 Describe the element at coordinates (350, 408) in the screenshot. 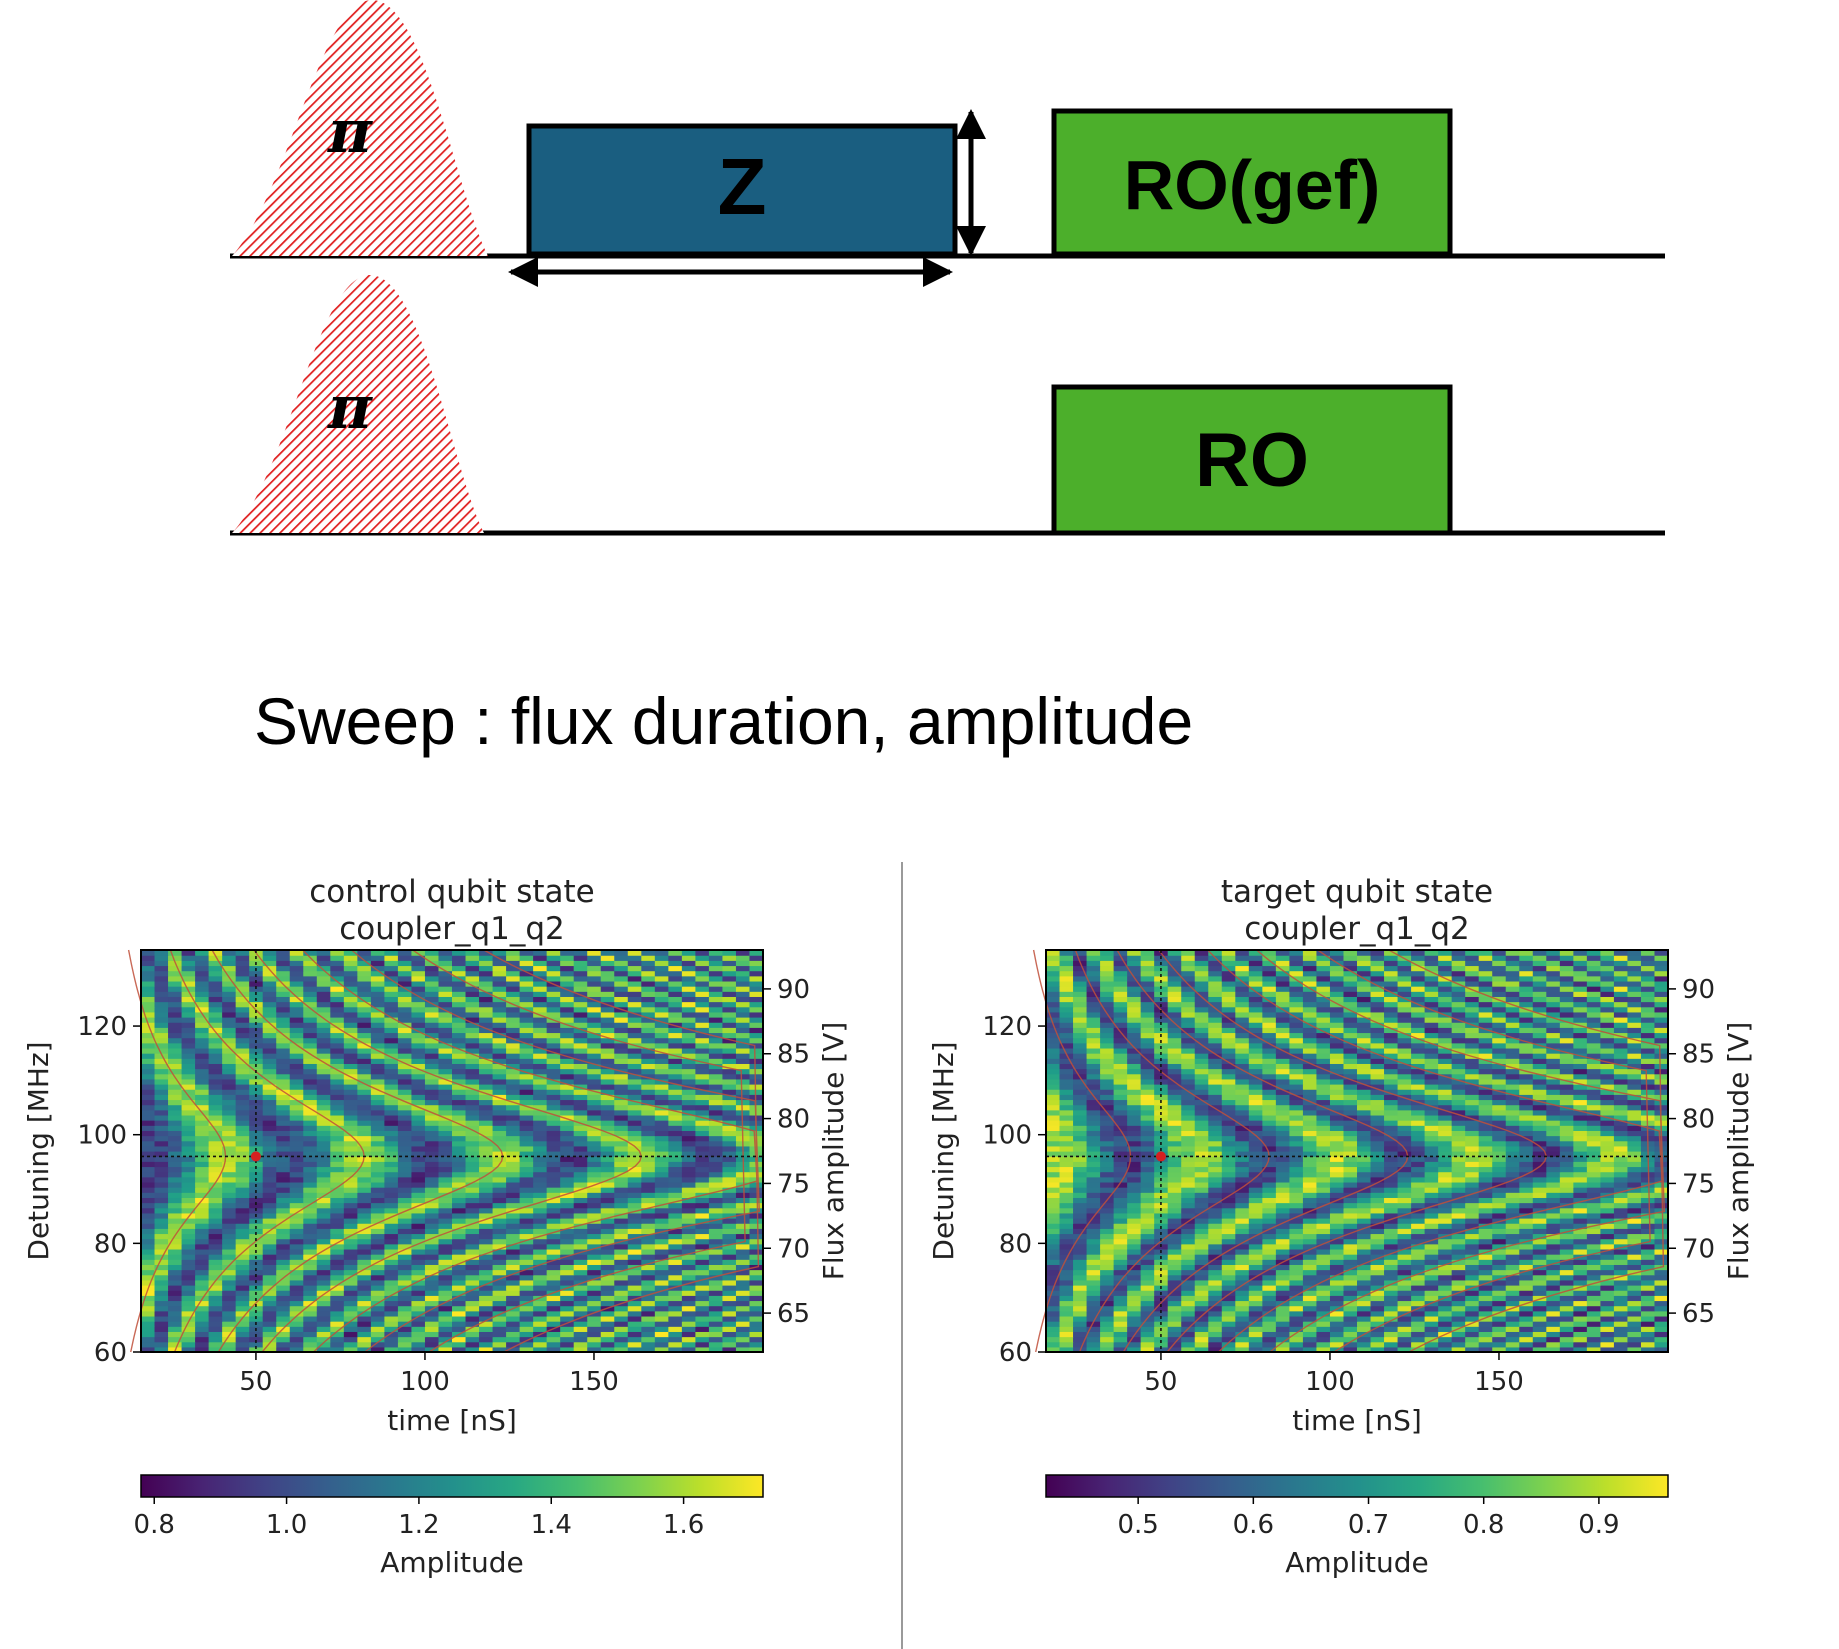

I see `target-pi-label: π` at that location.